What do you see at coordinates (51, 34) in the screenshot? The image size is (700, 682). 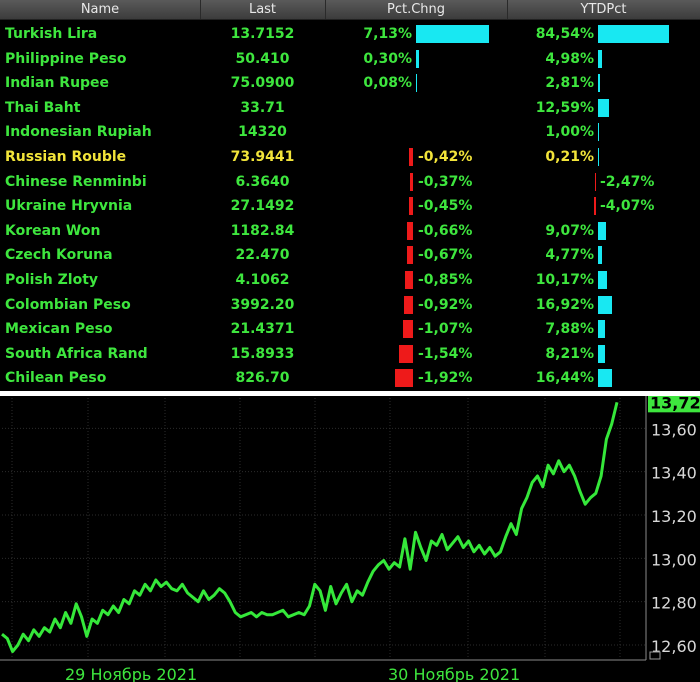 I see `currency-name: Turkish Lira` at bounding box center [51, 34].